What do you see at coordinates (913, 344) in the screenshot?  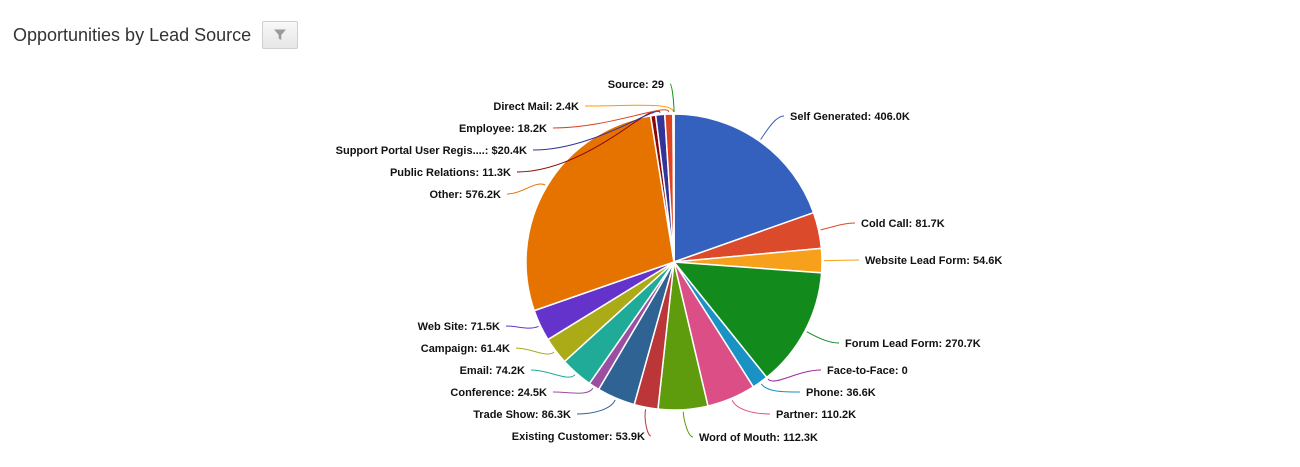 I see `data-label-forum-lead-form: Forum Lead Form: 270.7K` at bounding box center [913, 344].